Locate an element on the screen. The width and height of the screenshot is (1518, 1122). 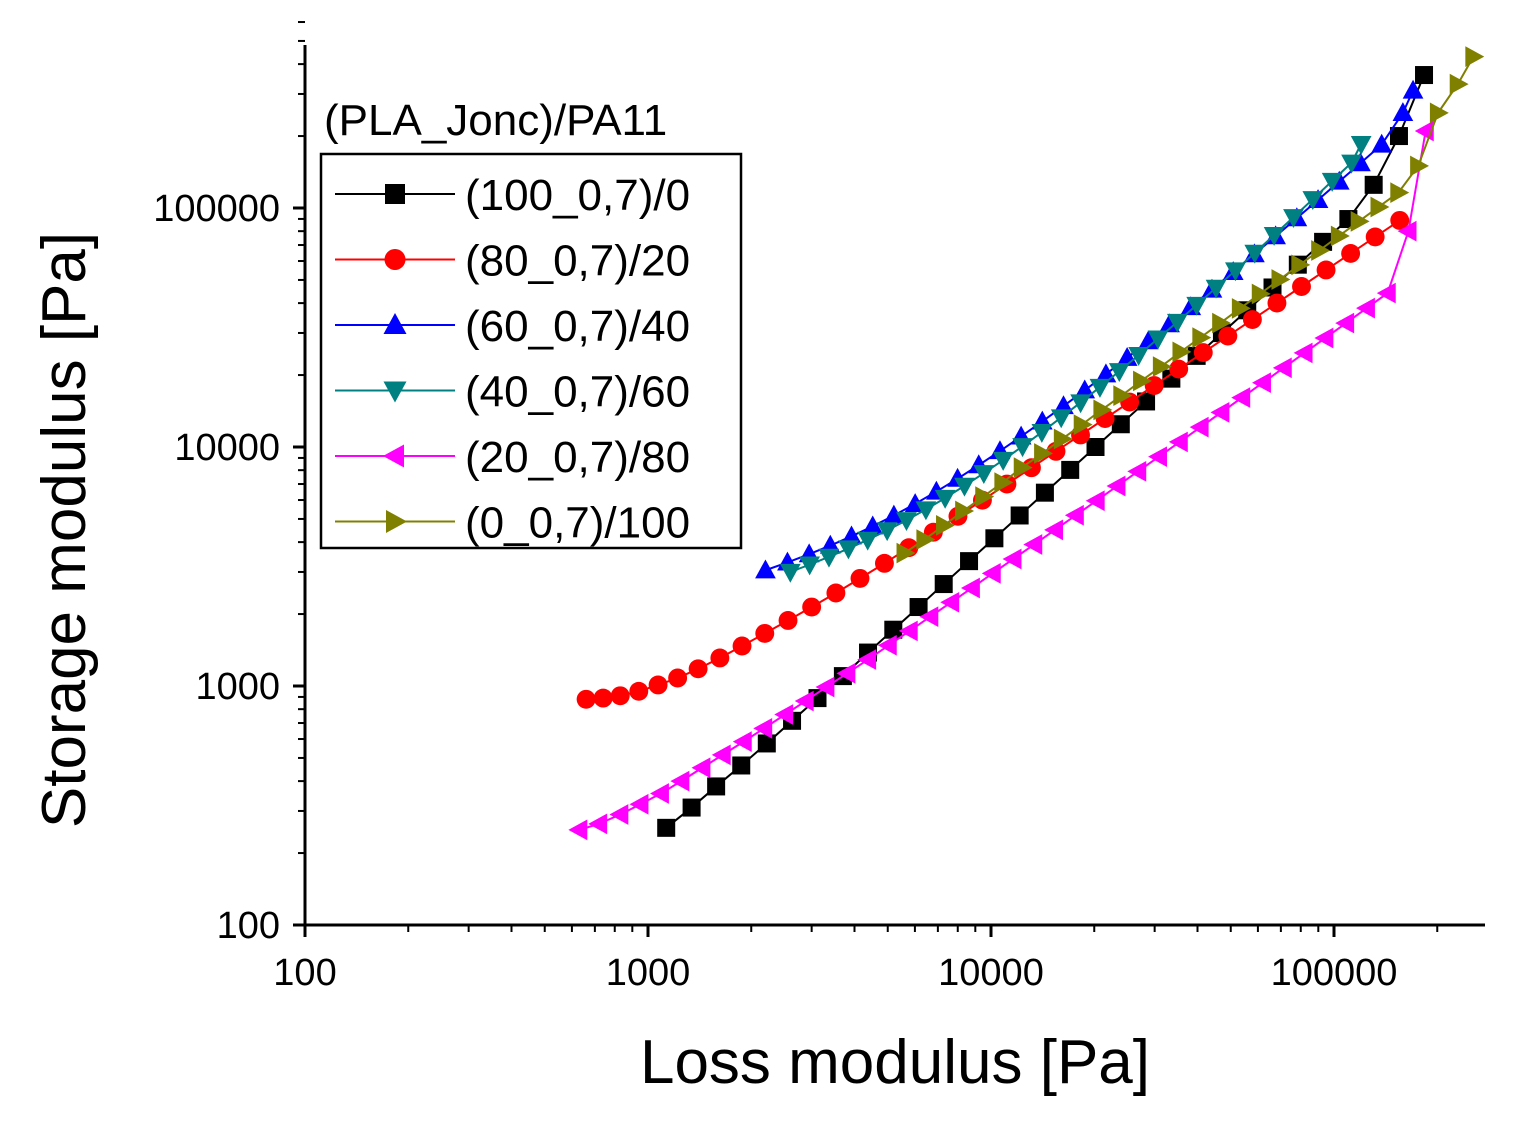
x-tick-label: 10000 is located at coordinates (991, 973).